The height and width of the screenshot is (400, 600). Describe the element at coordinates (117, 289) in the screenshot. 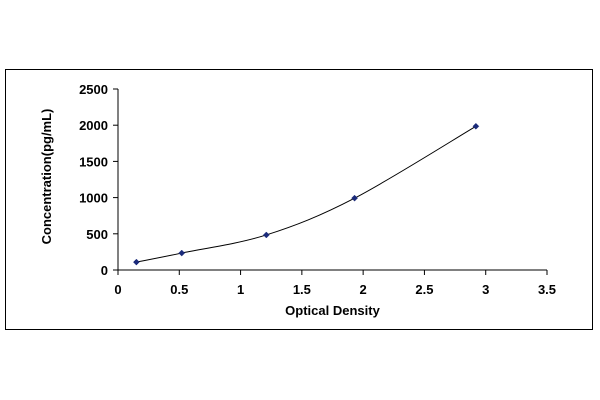

I see `x-tick-label: 0` at that location.